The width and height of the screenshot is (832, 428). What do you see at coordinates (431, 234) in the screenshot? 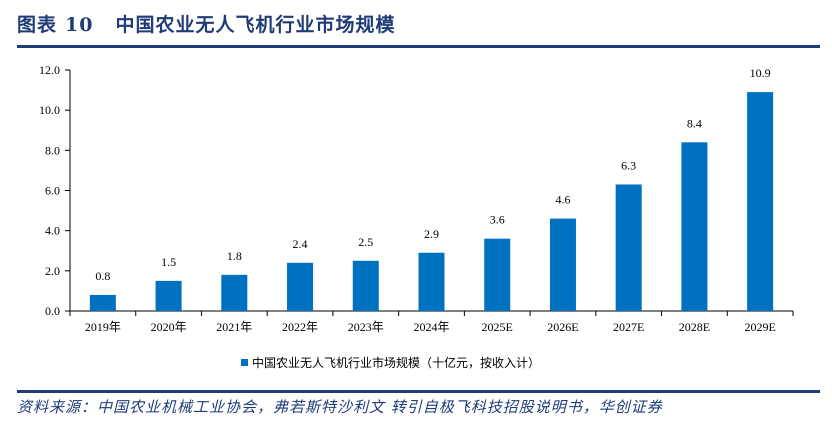
I see `data-label: 2.9` at bounding box center [431, 234].